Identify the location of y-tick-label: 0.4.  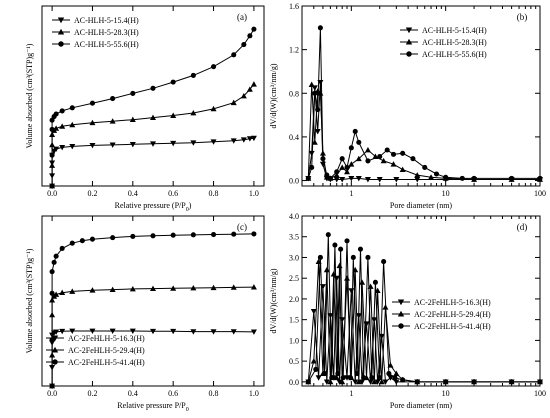
(294, 137).